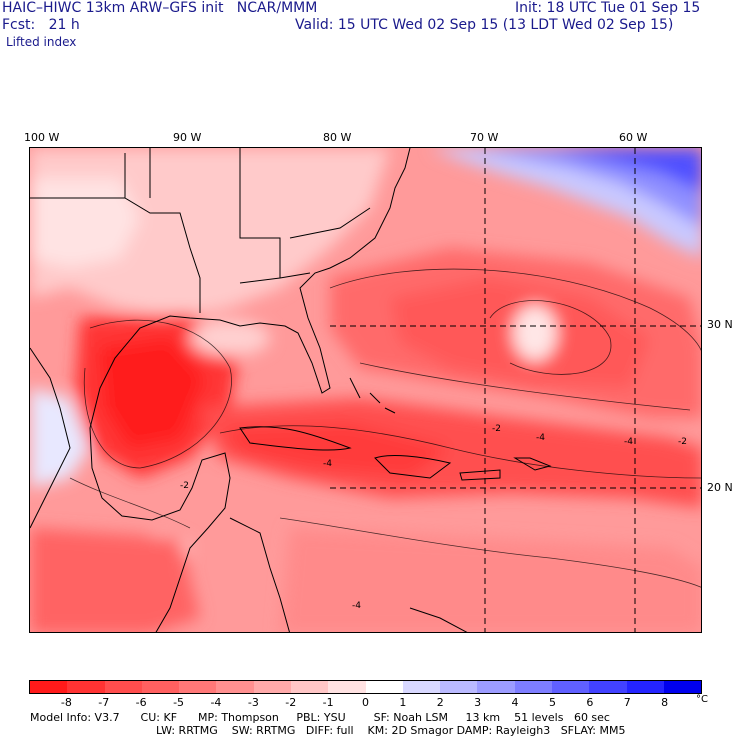 This screenshot has height=740, width=740. I want to click on colorbar-tick-label: -6, so click(141, 702).